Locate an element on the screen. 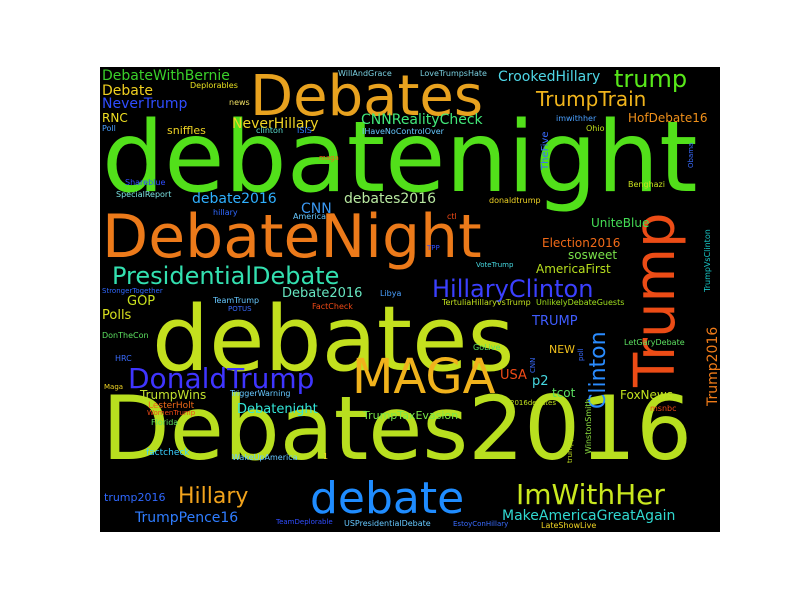 The height and width of the screenshot is (600, 800). word-imwithher-small: imwithher is located at coordinates (576, 118).